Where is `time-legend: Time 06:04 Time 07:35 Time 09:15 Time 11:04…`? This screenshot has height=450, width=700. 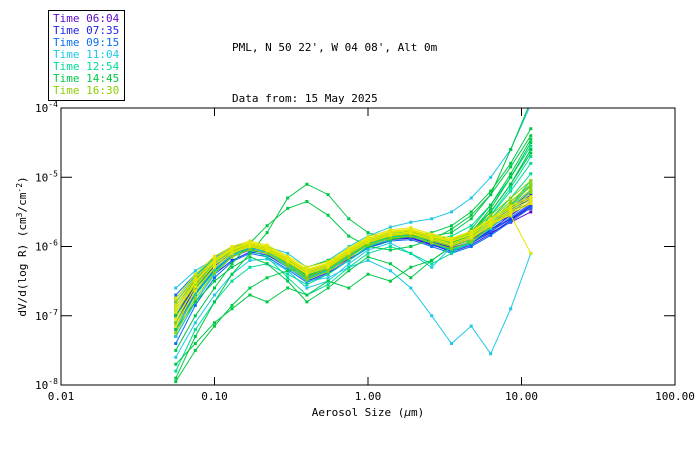
time-legend: Time 06:04 Time 07:35 Time 09:15 Time 11:04… is located at coordinates (87, 55).